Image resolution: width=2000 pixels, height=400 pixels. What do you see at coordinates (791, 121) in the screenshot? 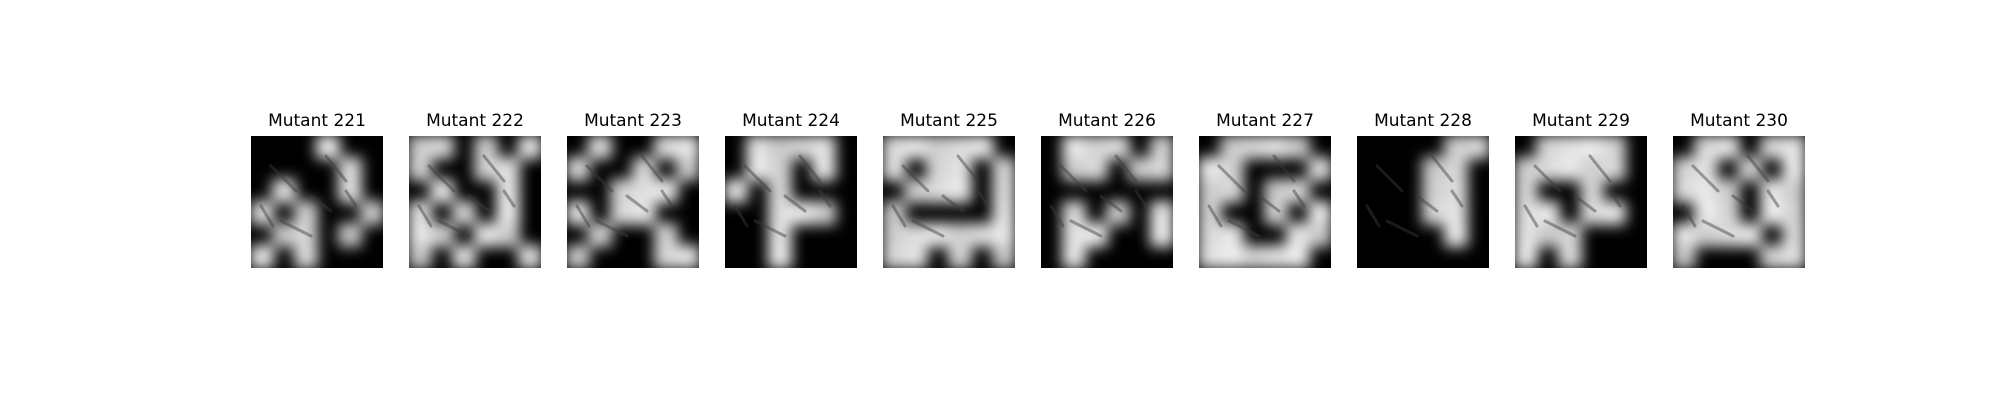
I see `panel-title: Mutant 224` at bounding box center [791, 121].